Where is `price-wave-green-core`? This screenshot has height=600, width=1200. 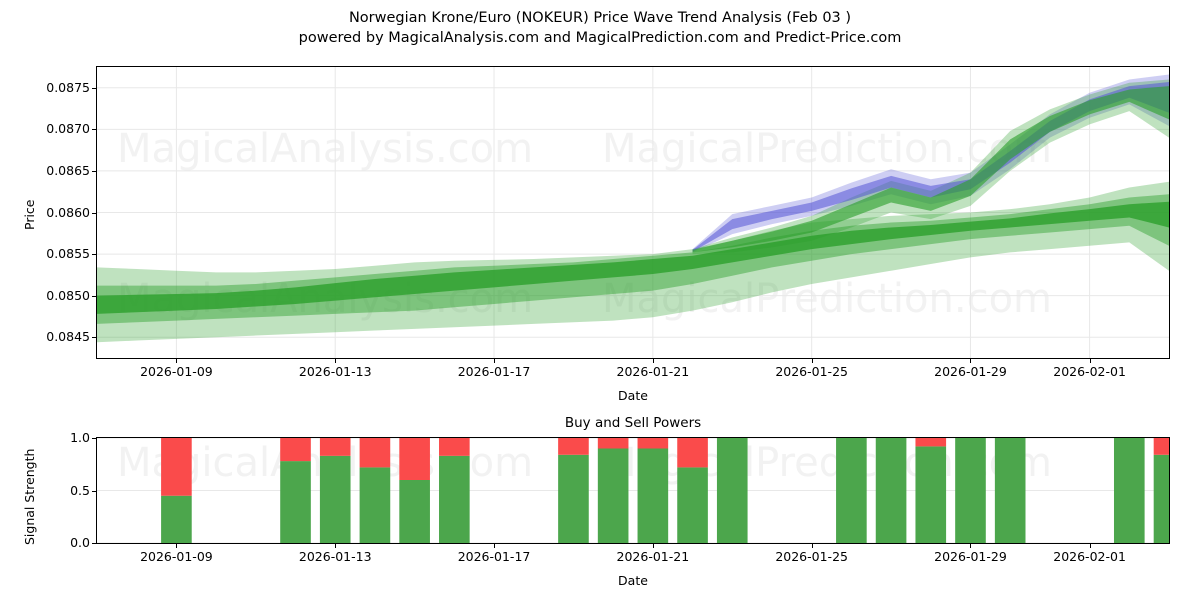
price-wave-green-core is located at coordinates (930, 169).